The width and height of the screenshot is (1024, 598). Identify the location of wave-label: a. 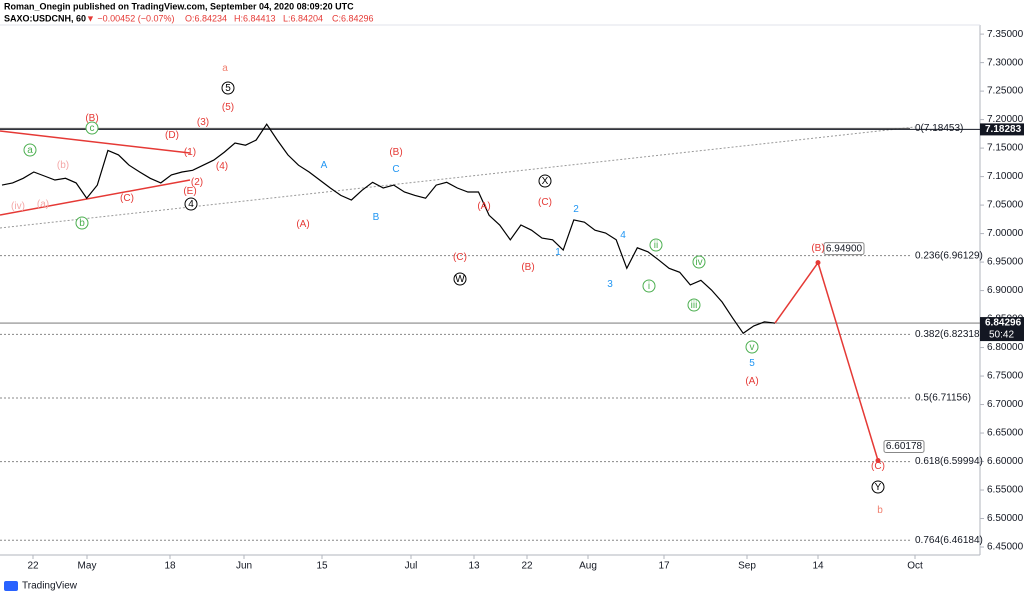
(30, 150).